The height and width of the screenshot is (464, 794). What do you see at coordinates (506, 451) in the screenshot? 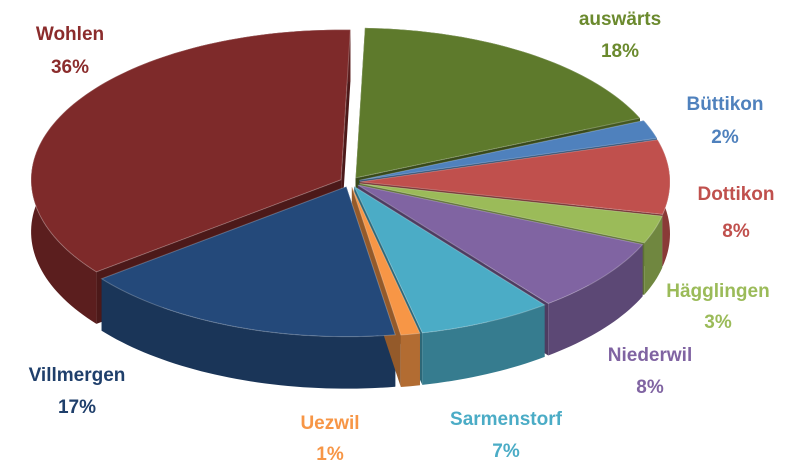
I see `label-value: 7%` at bounding box center [506, 451].